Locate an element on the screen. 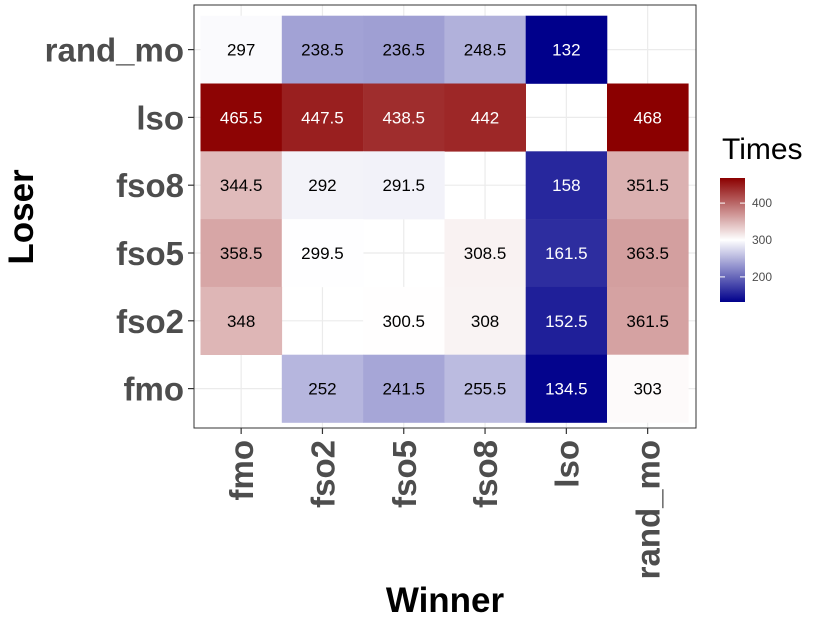 The height and width of the screenshot is (623, 830). cell-value-label: 351.5 is located at coordinates (647, 185).